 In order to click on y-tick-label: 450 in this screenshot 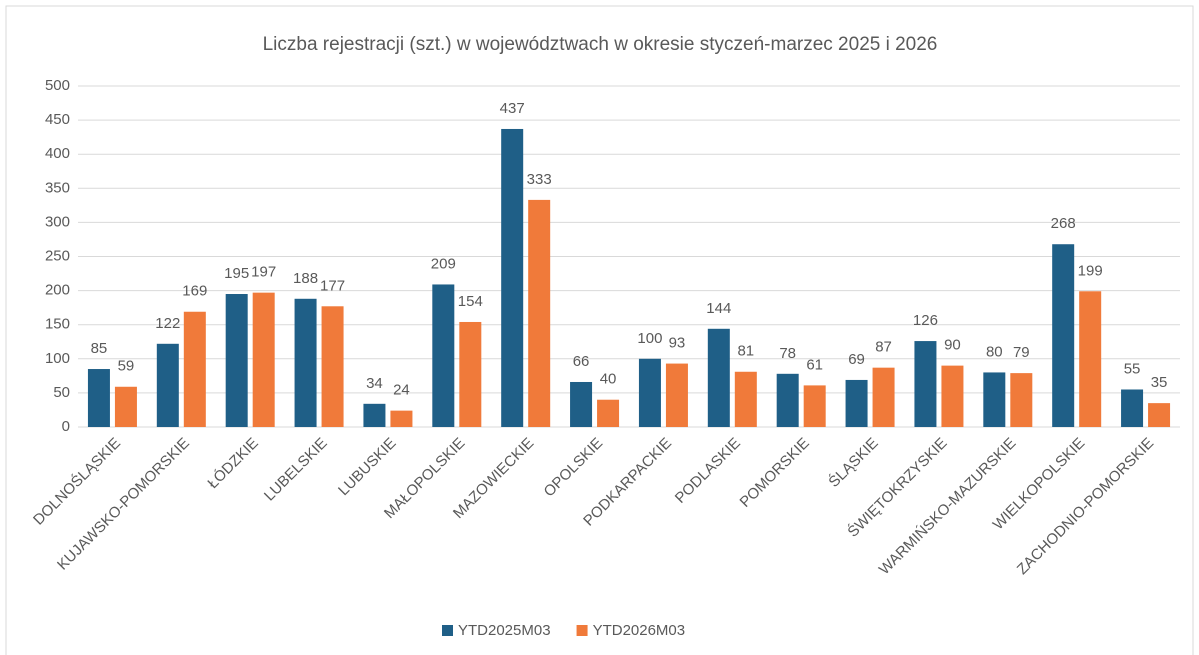, I will do `click(57, 119)`.